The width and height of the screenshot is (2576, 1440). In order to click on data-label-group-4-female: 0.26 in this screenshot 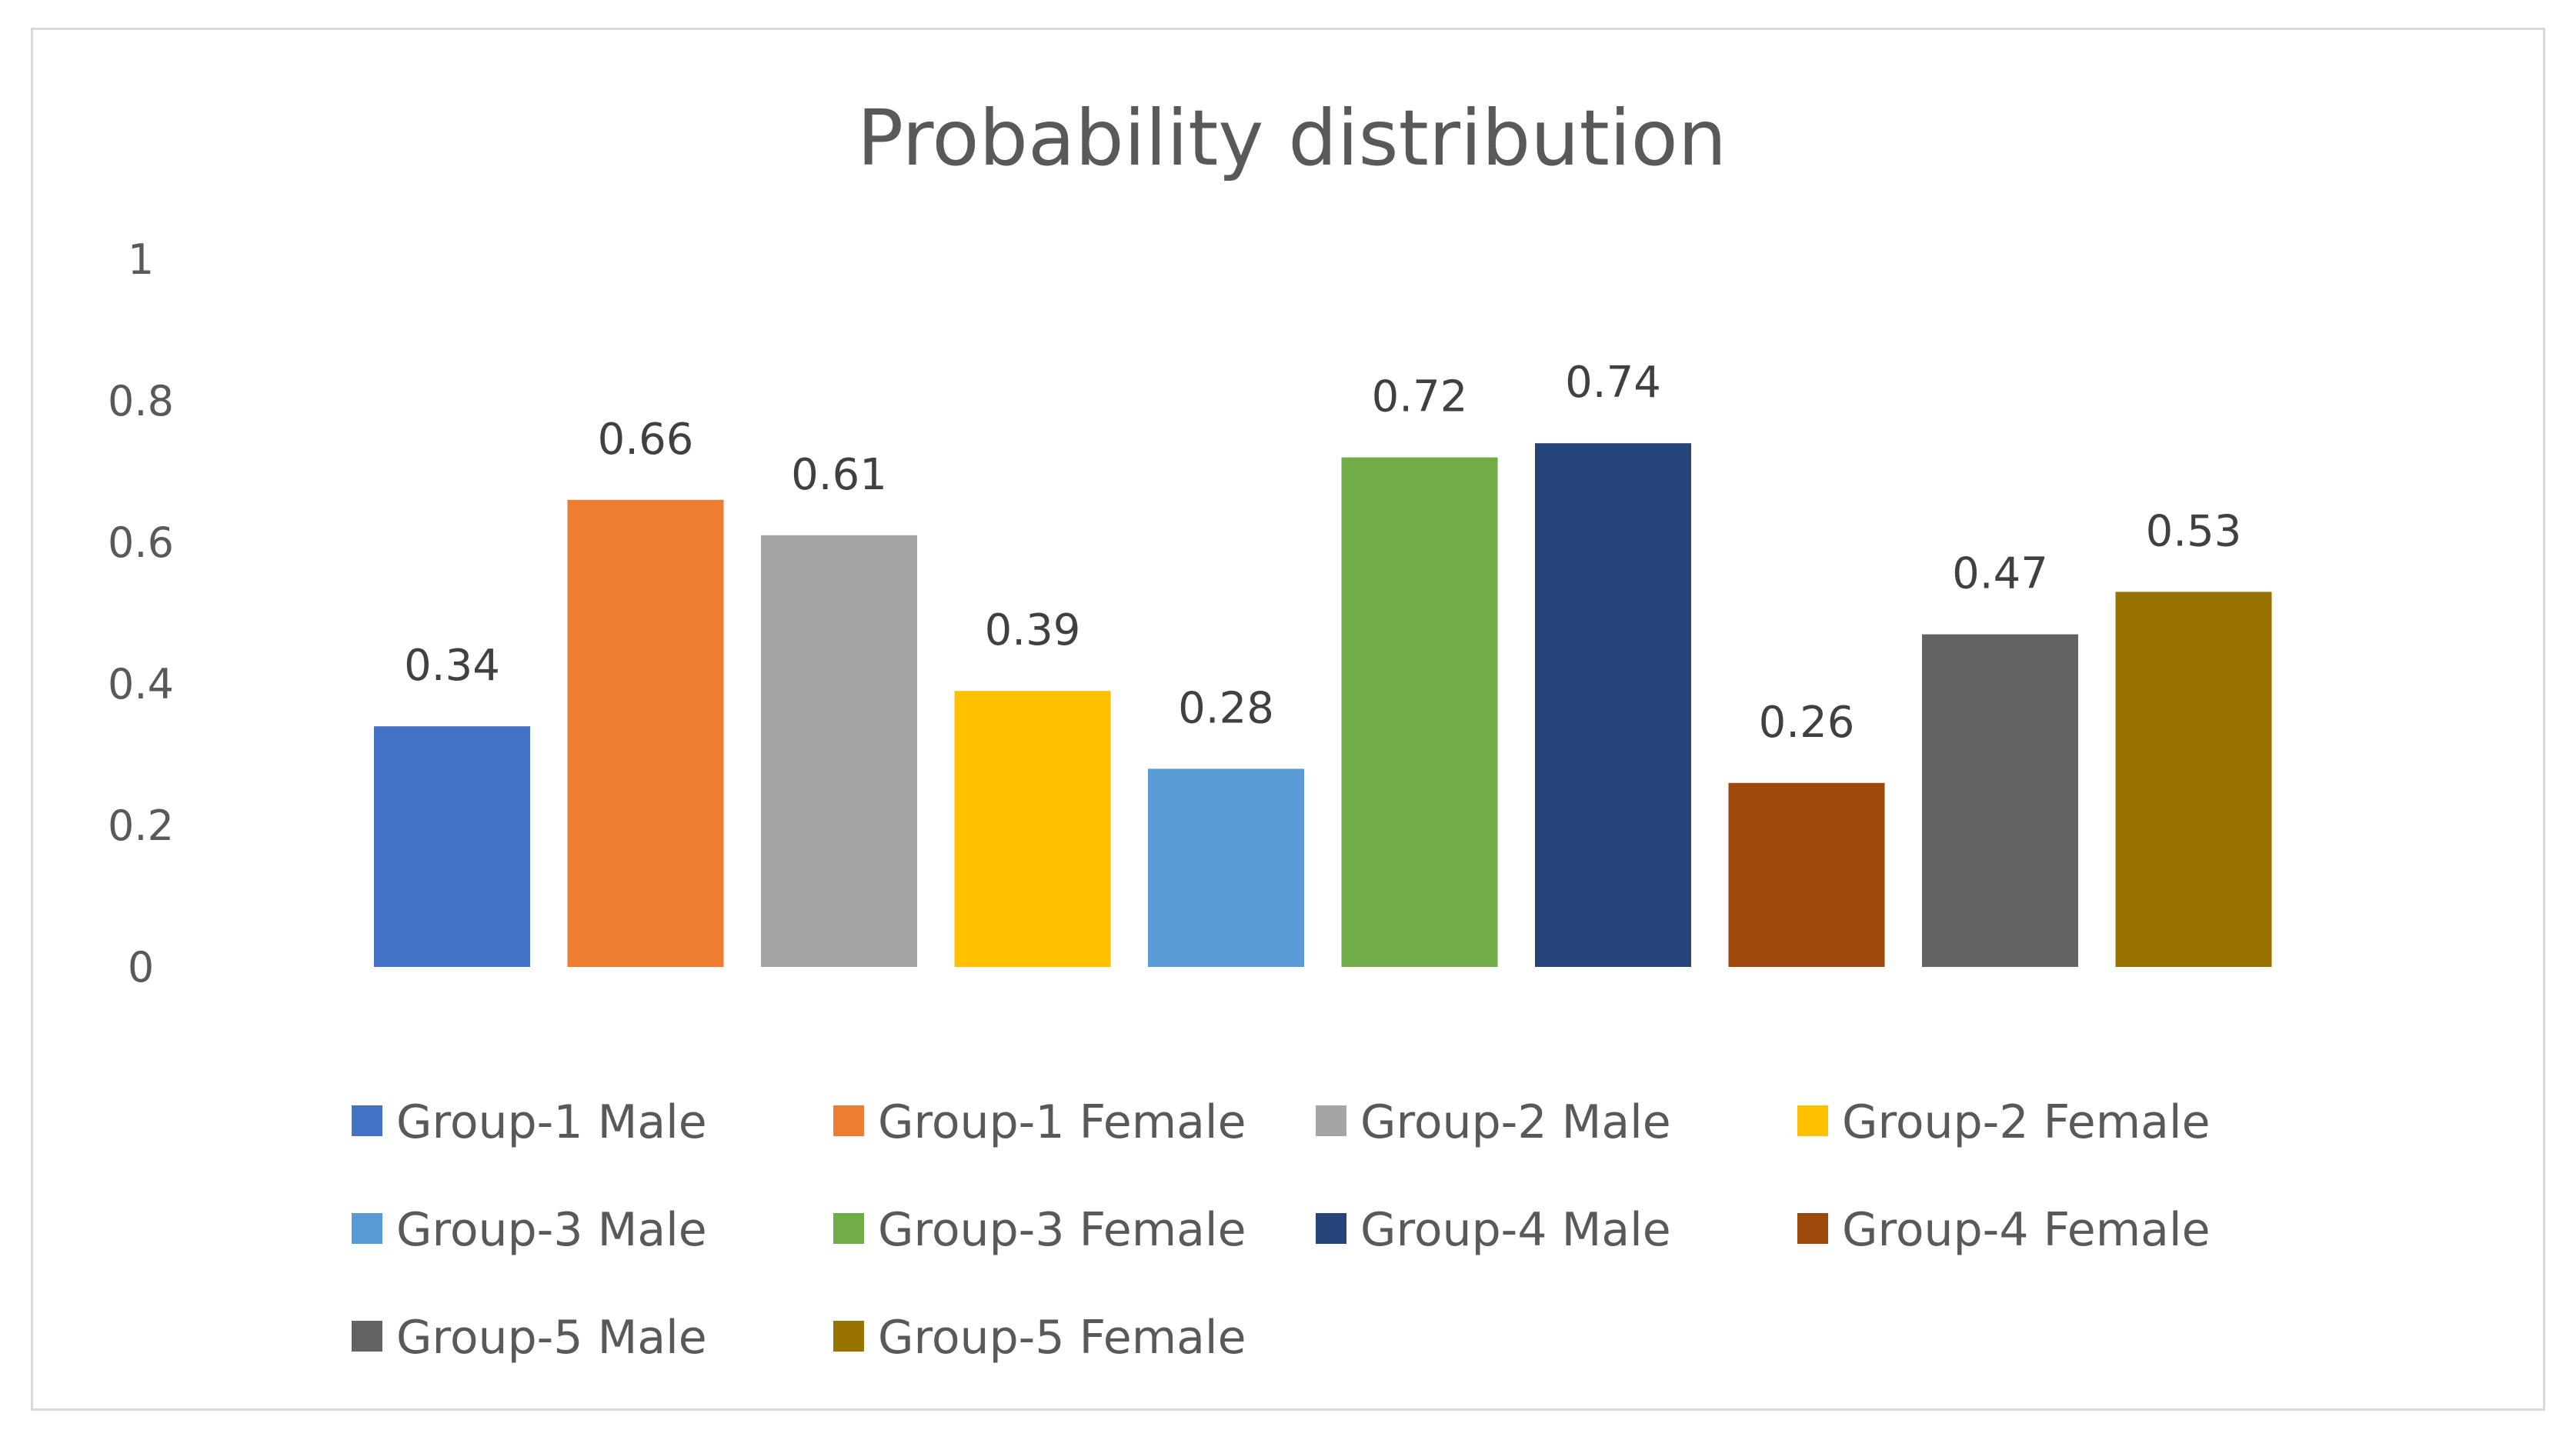, I will do `click(1807, 723)`.